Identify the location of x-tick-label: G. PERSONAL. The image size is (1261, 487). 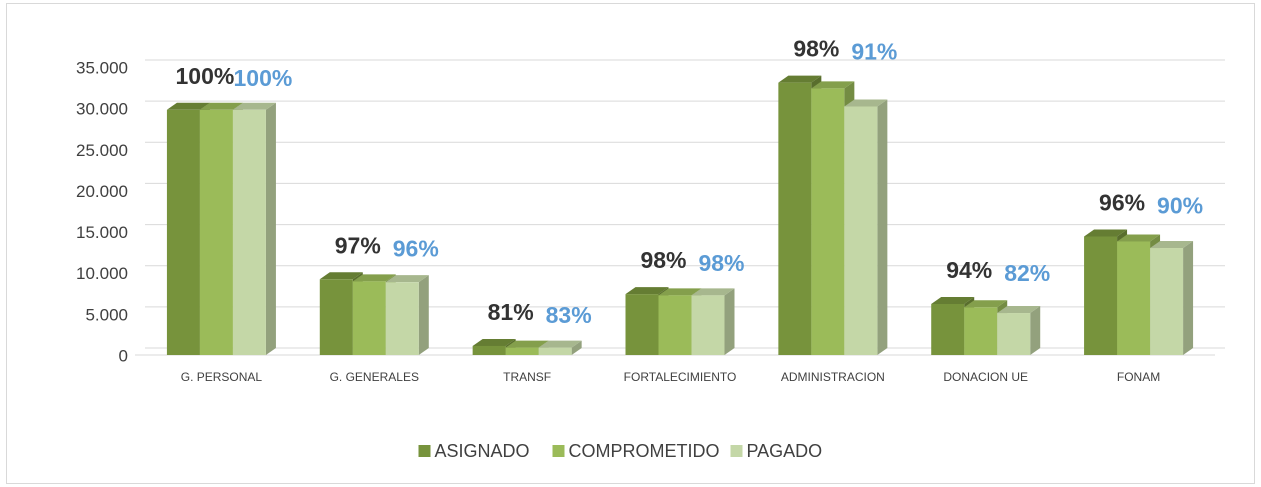
(222, 377).